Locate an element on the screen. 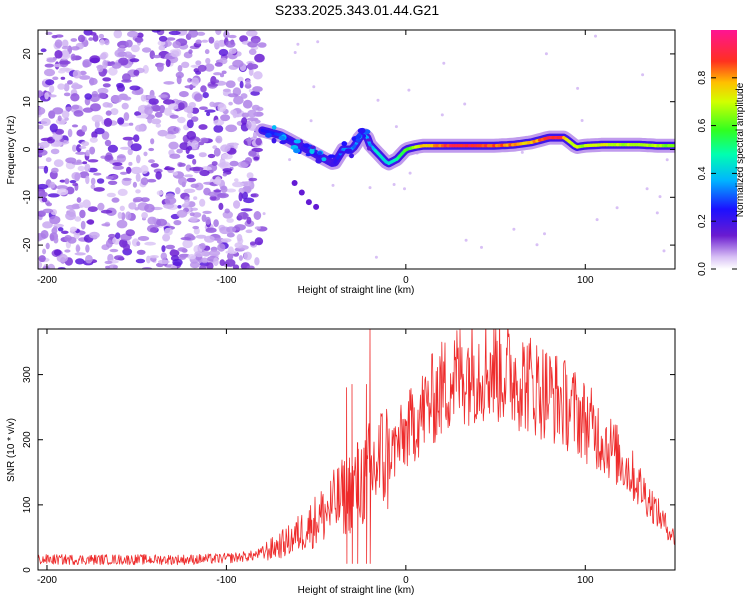 This screenshot has width=750, height=600. y-tick-label: 20 is located at coordinates (27, 54).